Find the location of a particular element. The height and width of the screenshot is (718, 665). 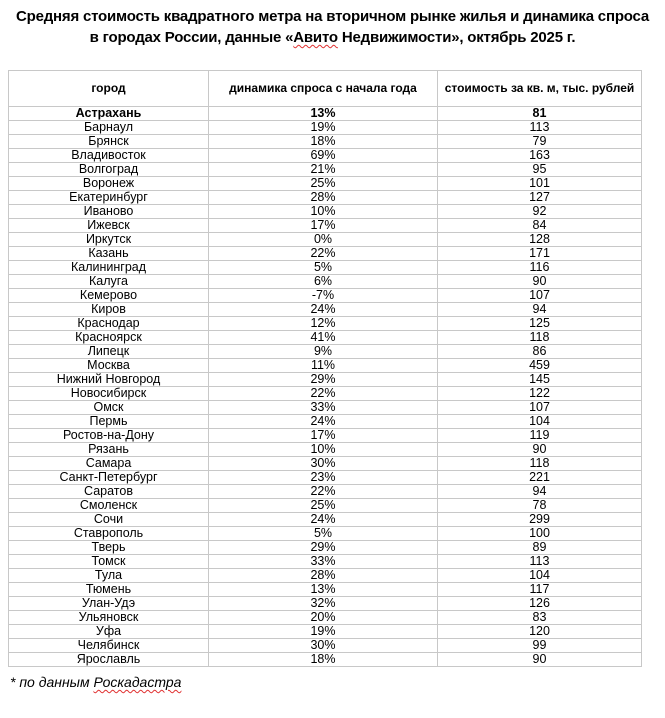

cell-demand: 17% is located at coordinates (323, 225).